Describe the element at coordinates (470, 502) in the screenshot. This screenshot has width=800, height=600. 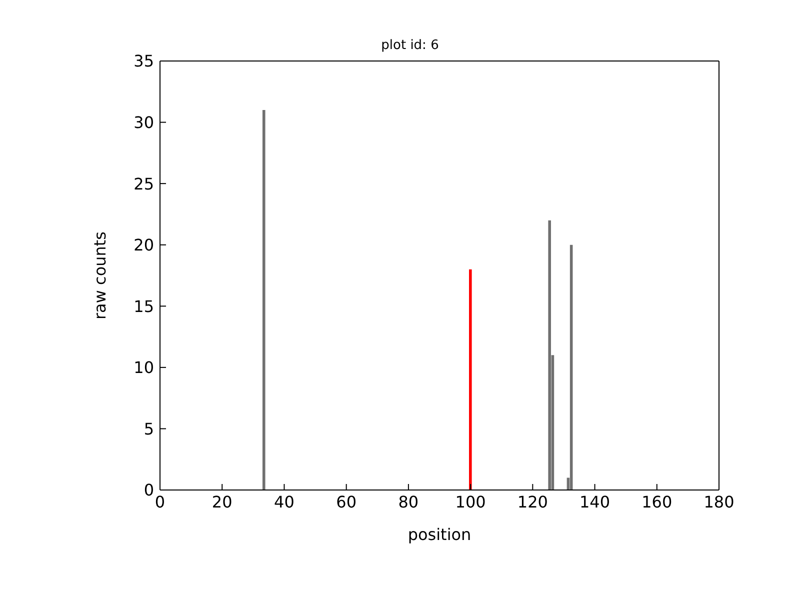
I see `x-tick-label: 100` at that location.